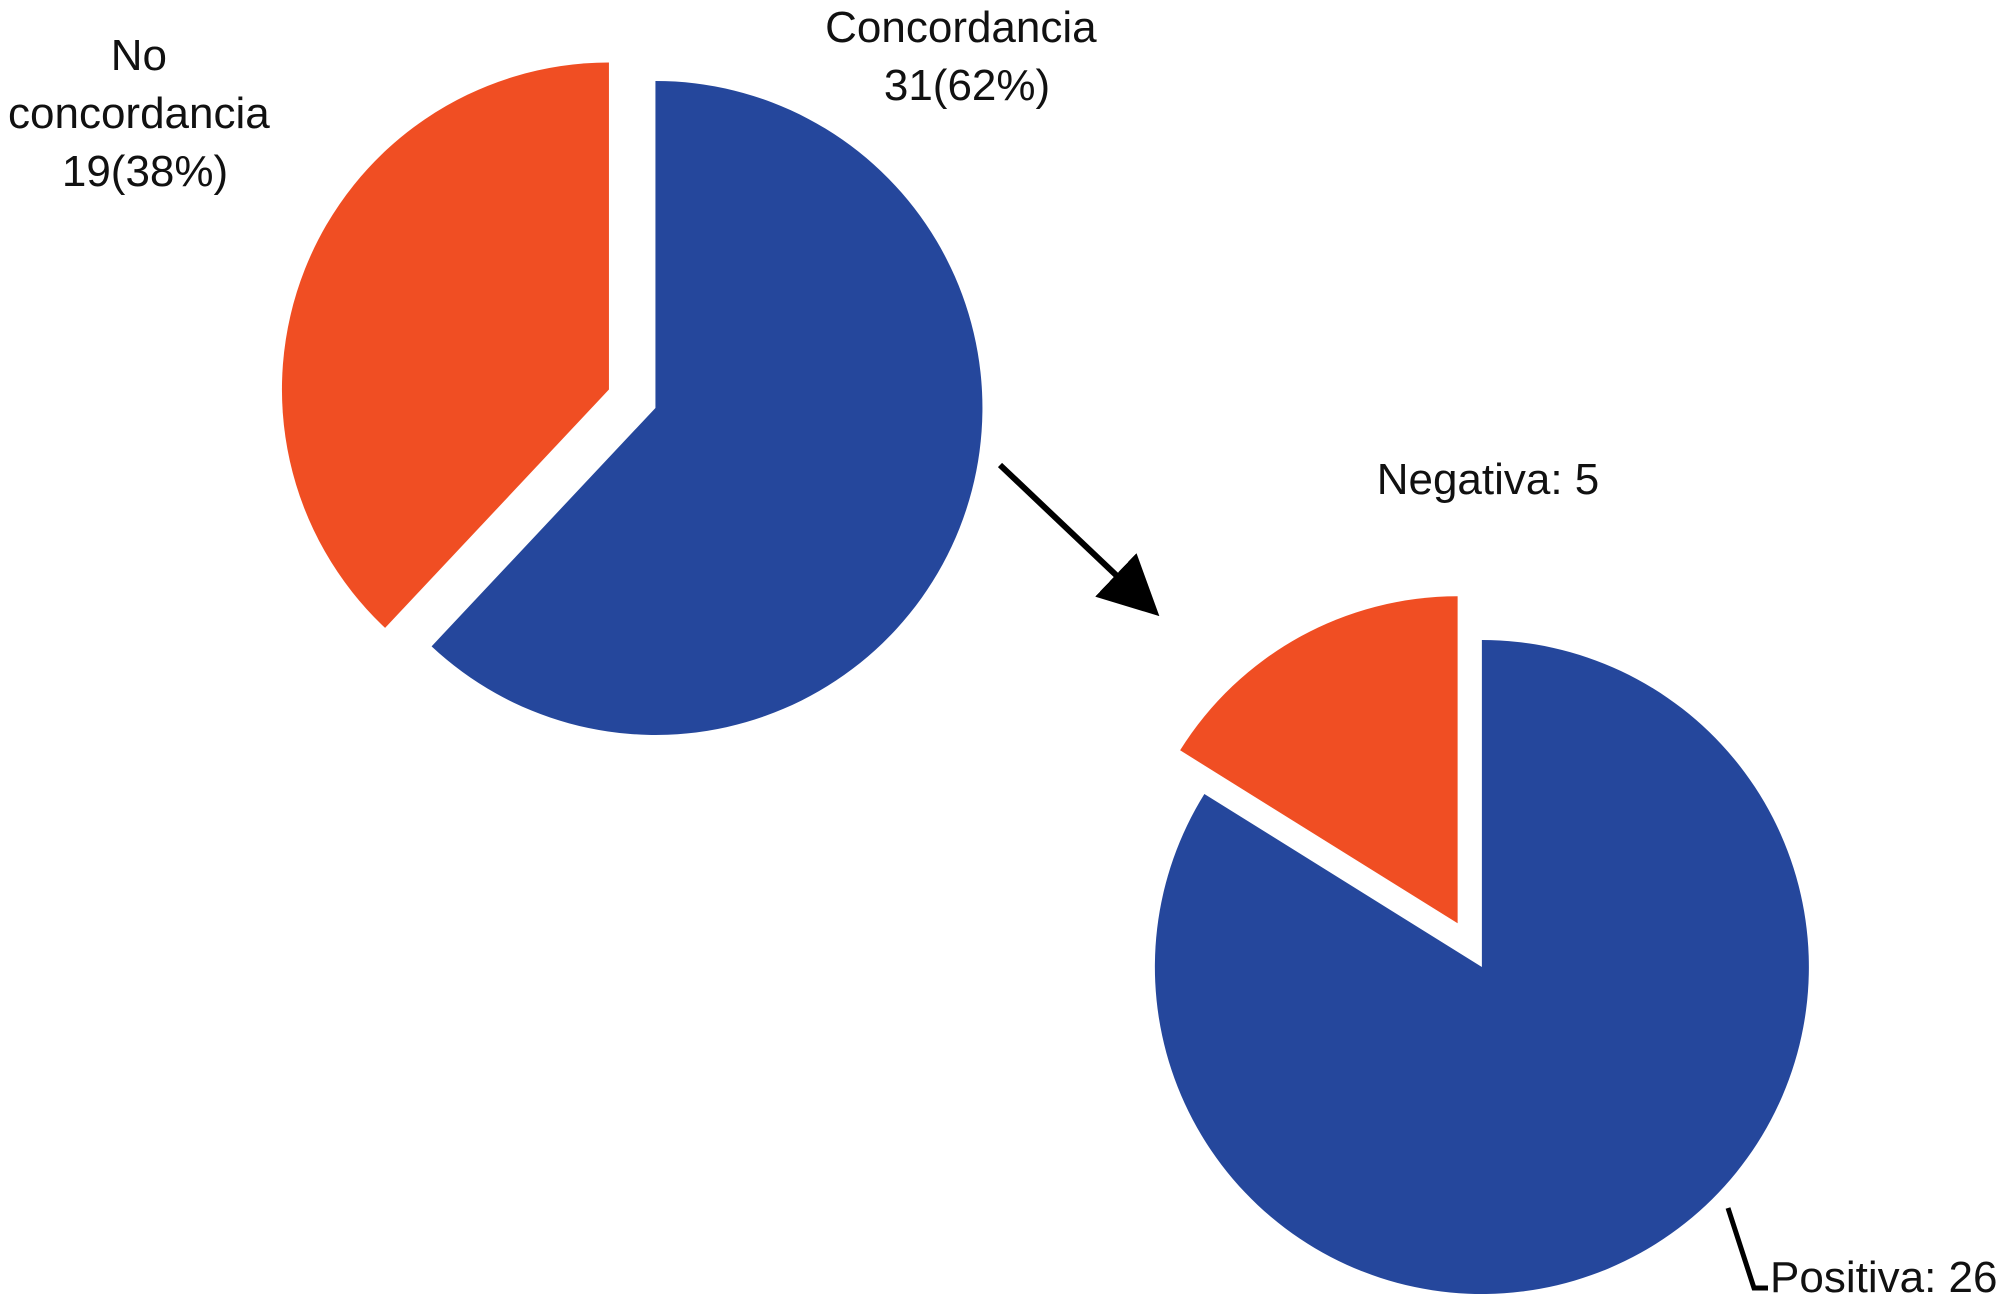  I want to click on slice-label-negativa: Negativa: 5, so click(1488, 479).